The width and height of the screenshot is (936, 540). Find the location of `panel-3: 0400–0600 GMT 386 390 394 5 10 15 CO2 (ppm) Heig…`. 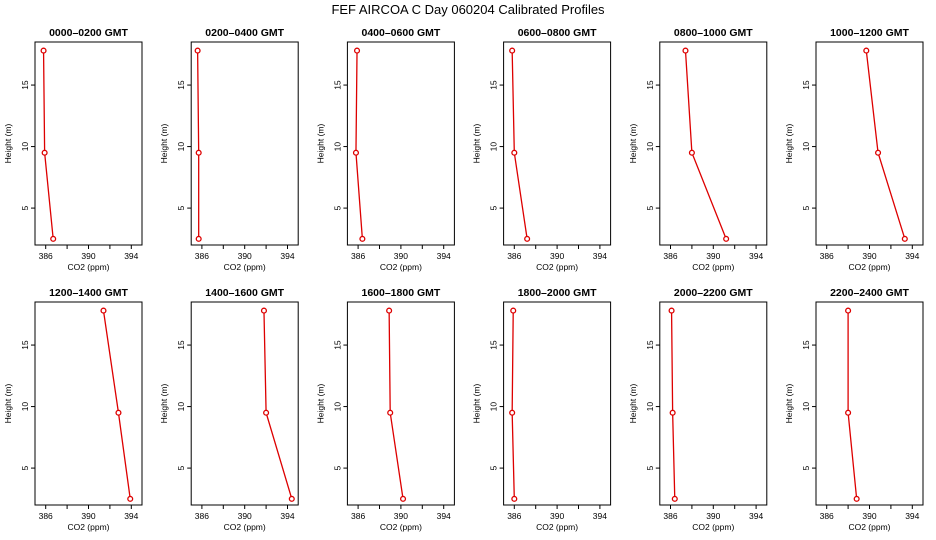

panel-3: 0400–0600 GMT 386 390 394 5 10 15 CO2 (ppm) Heig… is located at coordinates (385, 149).